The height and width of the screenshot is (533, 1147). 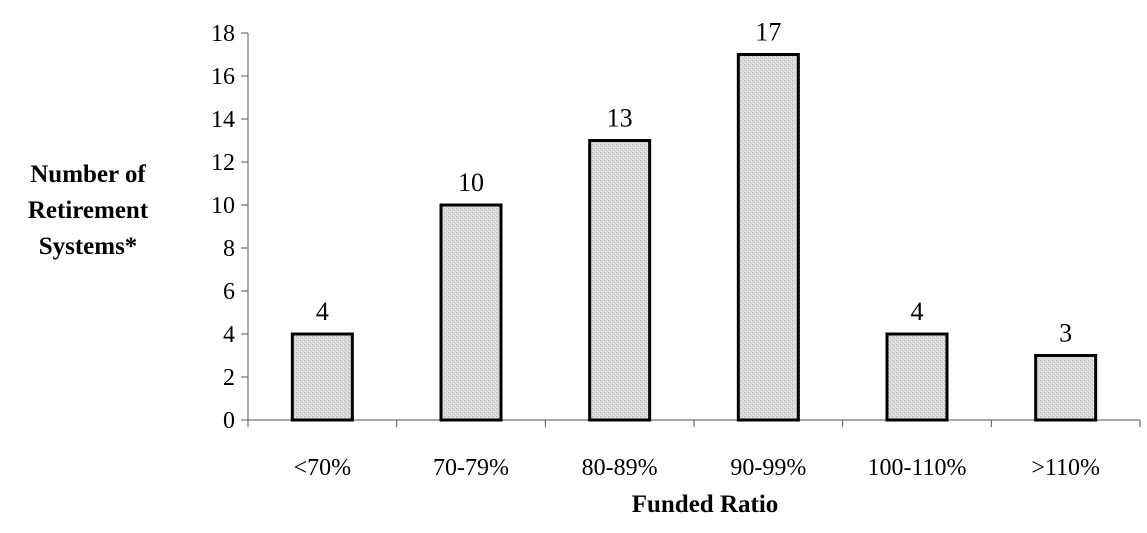 I want to click on y-tick-label: 0, so click(x=229, y=421).